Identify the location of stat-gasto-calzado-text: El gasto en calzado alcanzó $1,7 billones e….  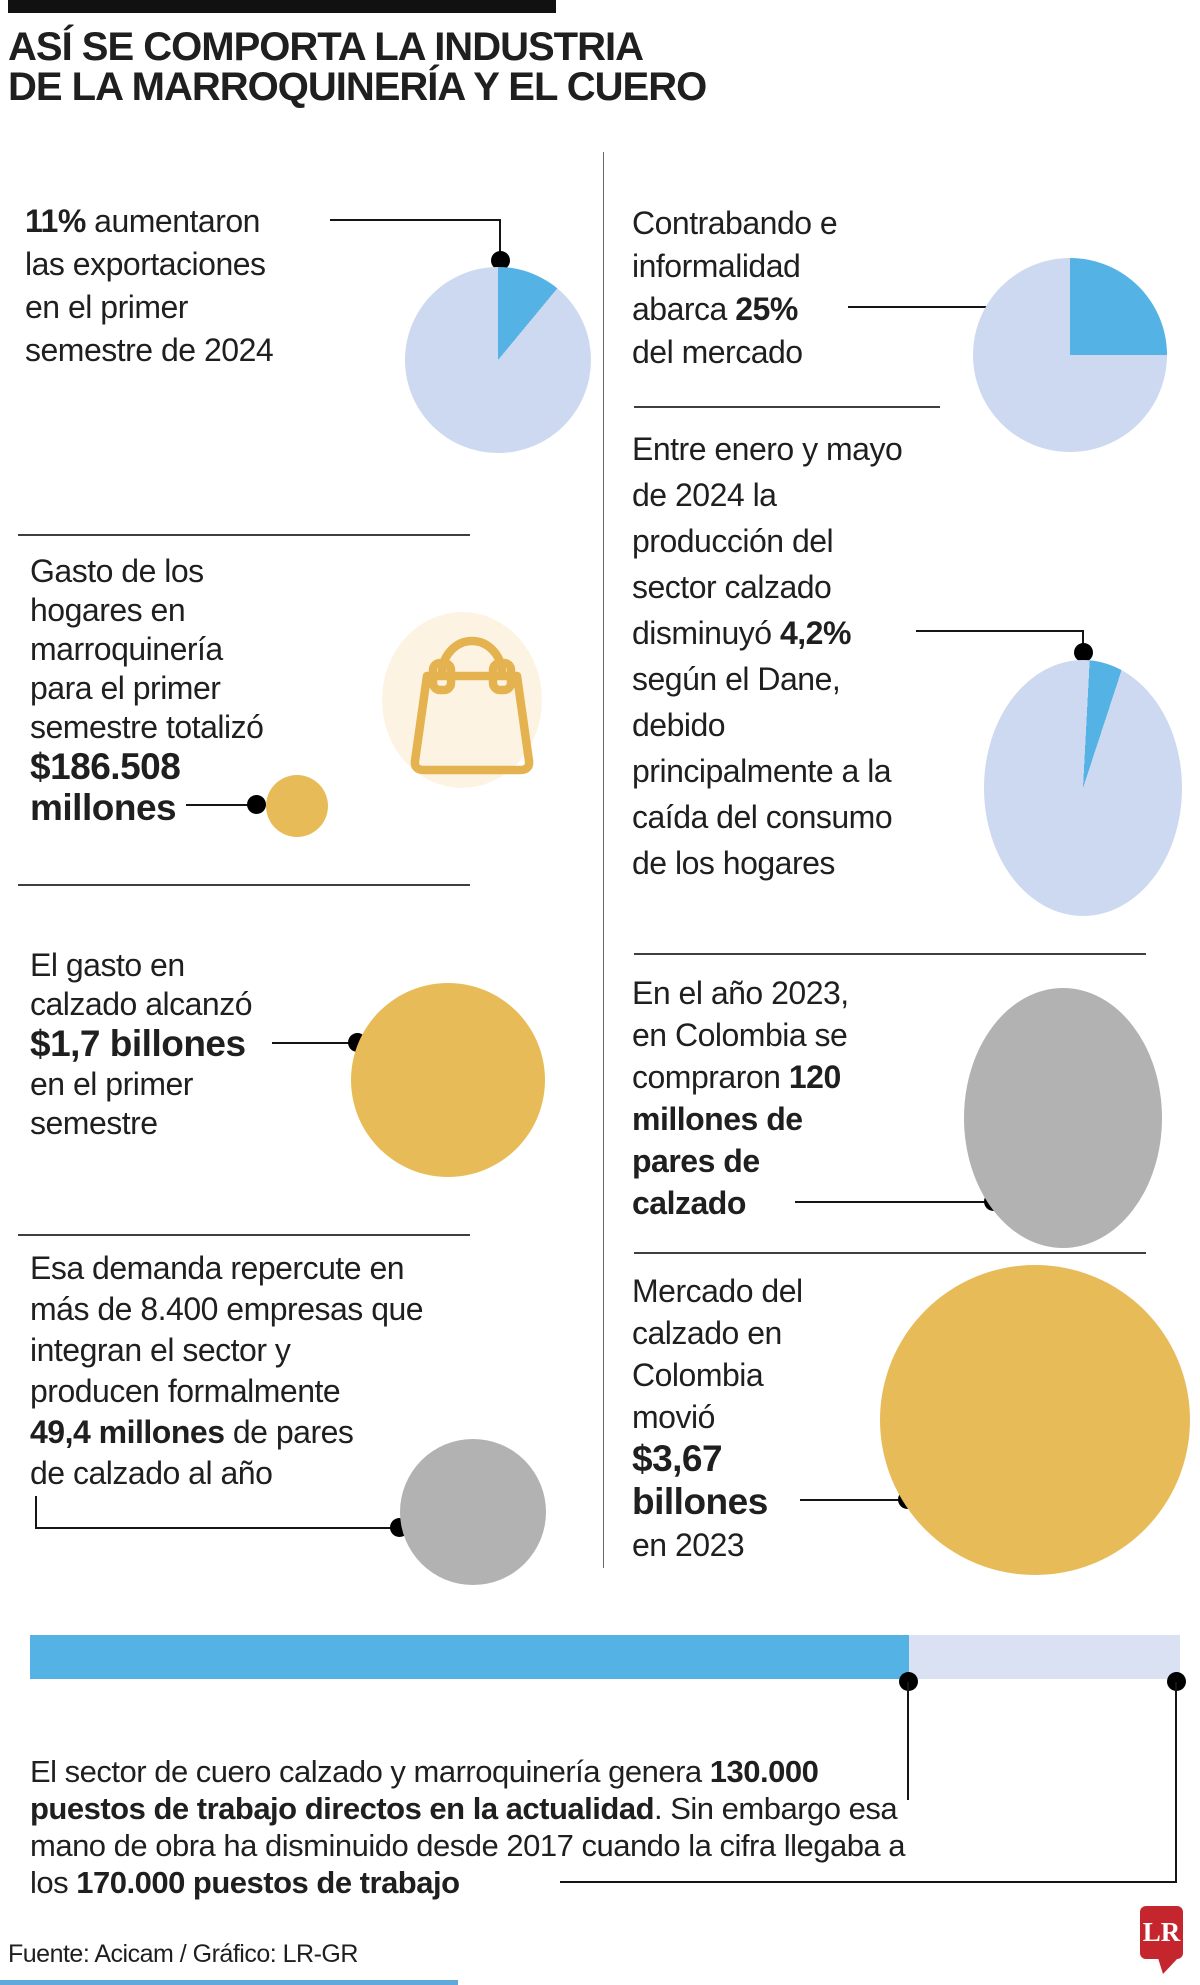
(141, 1044).